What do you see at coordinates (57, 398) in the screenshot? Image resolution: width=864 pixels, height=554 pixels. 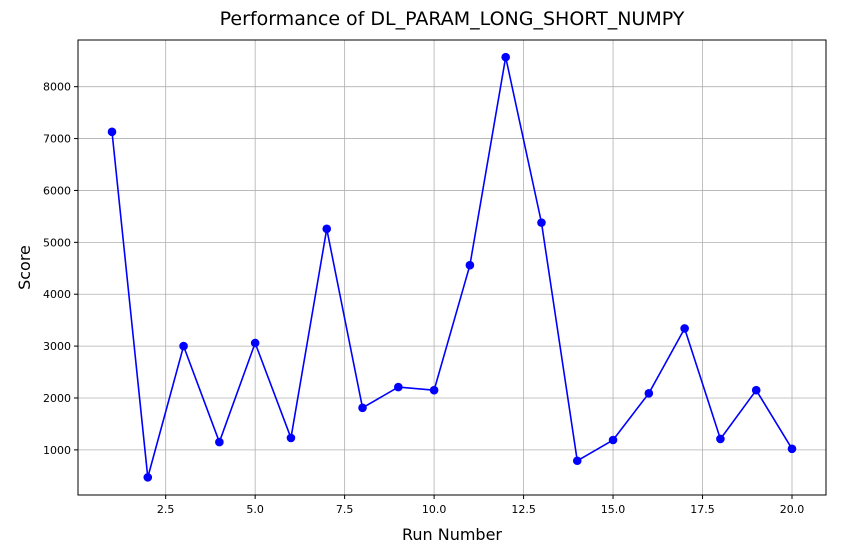 I see `y-tick-label: 2000` at bounding box center [57, 398].